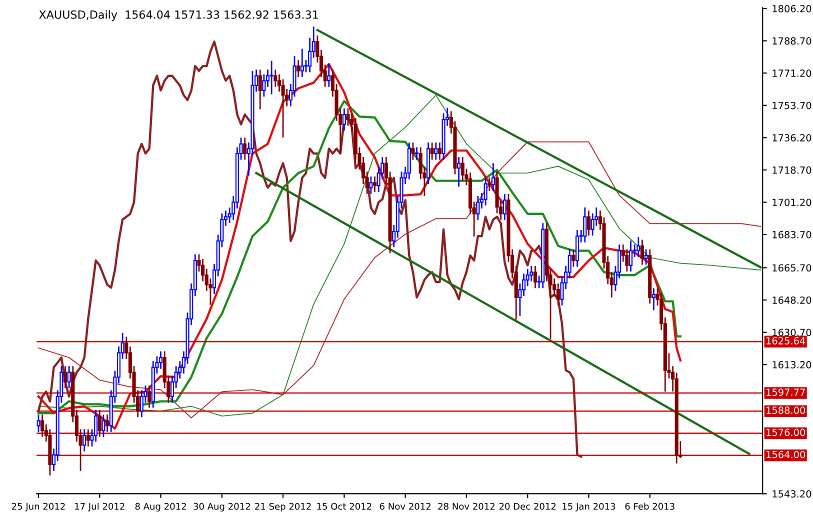 This screenshot has width=813, height=517. I want to click on chart-title: XAUUSD,Daily 1564.04 1571.33 1562.92 1563.31, so click(178, 15).